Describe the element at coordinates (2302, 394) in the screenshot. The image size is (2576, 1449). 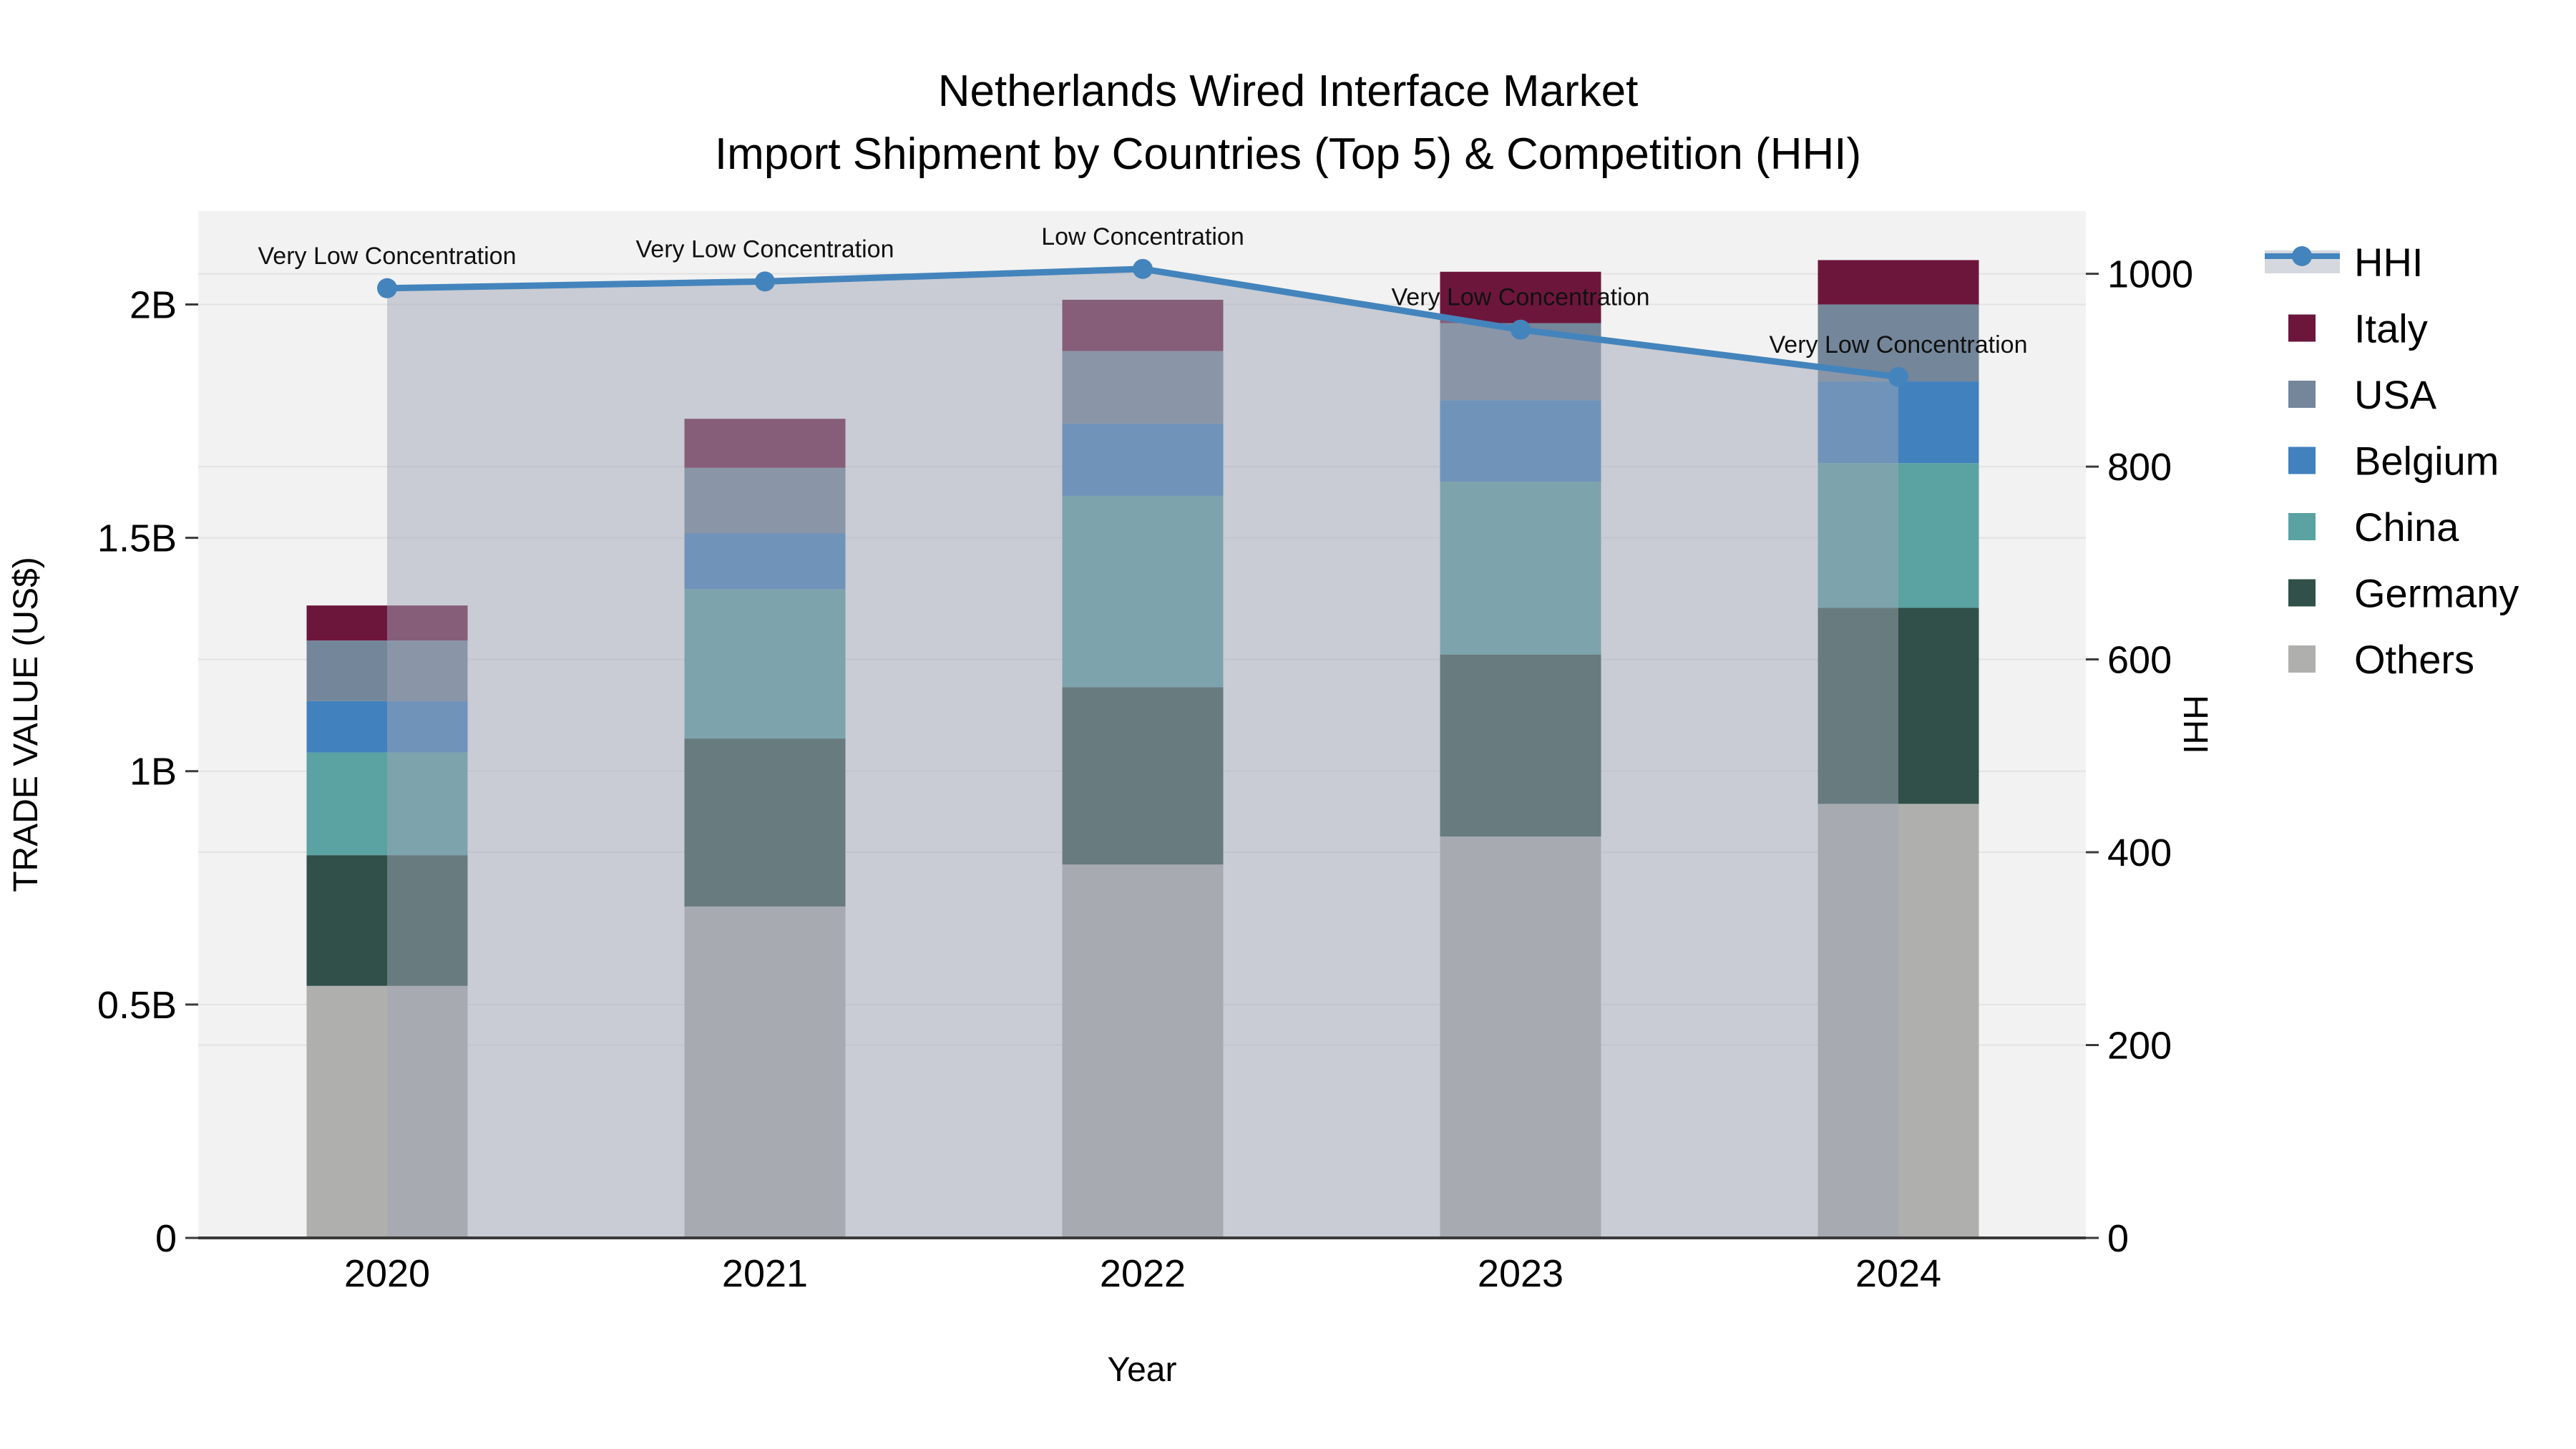
I see `legend-swatch-usa` at that location.